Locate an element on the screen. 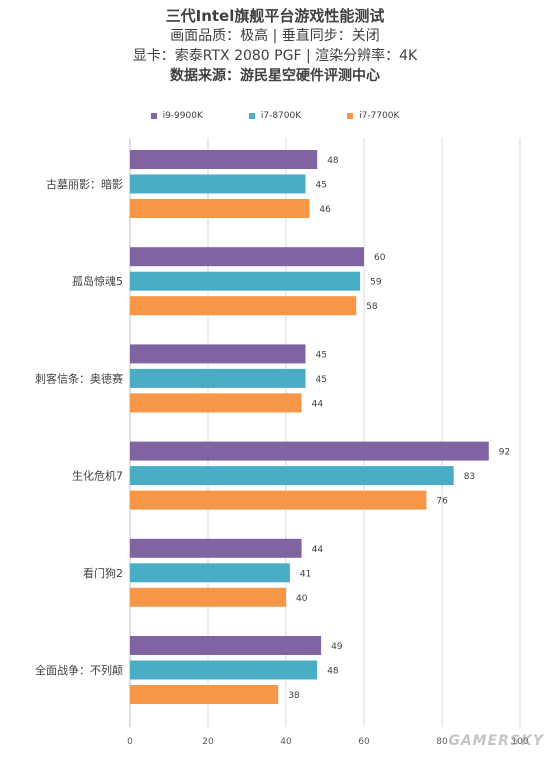  chart-legend: i9-9900K i7-8700K i7-7700K is located at coordinates (275, 116).